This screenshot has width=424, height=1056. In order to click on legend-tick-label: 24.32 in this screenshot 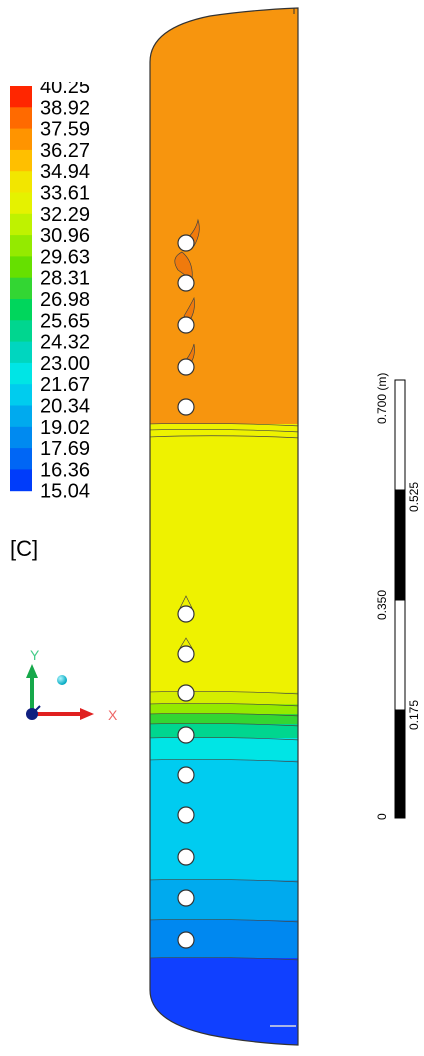, I will do `click(65, 343)`.